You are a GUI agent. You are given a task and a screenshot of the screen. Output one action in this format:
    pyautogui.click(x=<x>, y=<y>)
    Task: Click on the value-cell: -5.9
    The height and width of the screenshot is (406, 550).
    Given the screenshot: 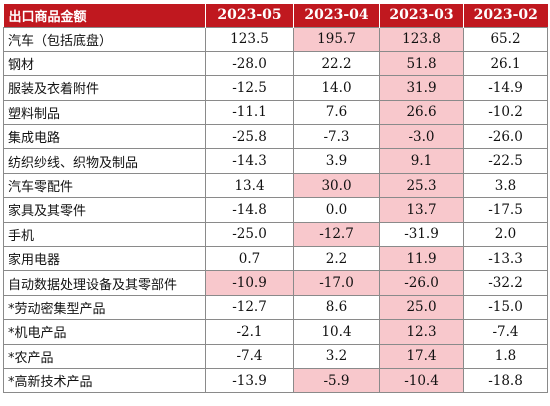 What is the action you would take?
    pyautogui.click(x=336, y=380)
    